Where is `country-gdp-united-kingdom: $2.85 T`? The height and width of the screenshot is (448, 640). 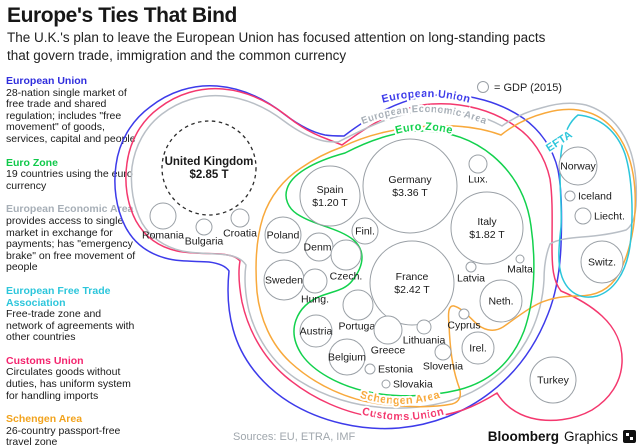 country-gdp-united-kingdom: $2.85 T is located at coordinates (209, 175).